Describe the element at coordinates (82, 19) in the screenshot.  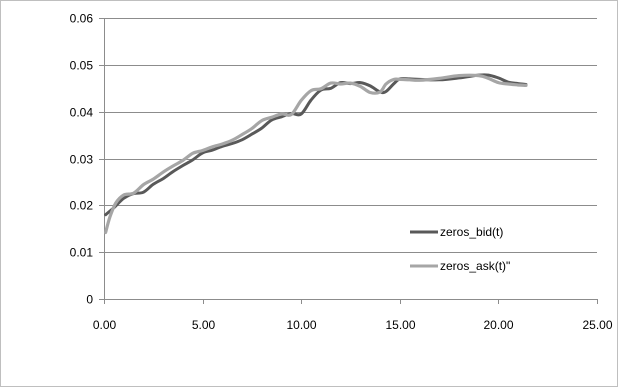
I see `y-tick-label: 0.06` at that location.